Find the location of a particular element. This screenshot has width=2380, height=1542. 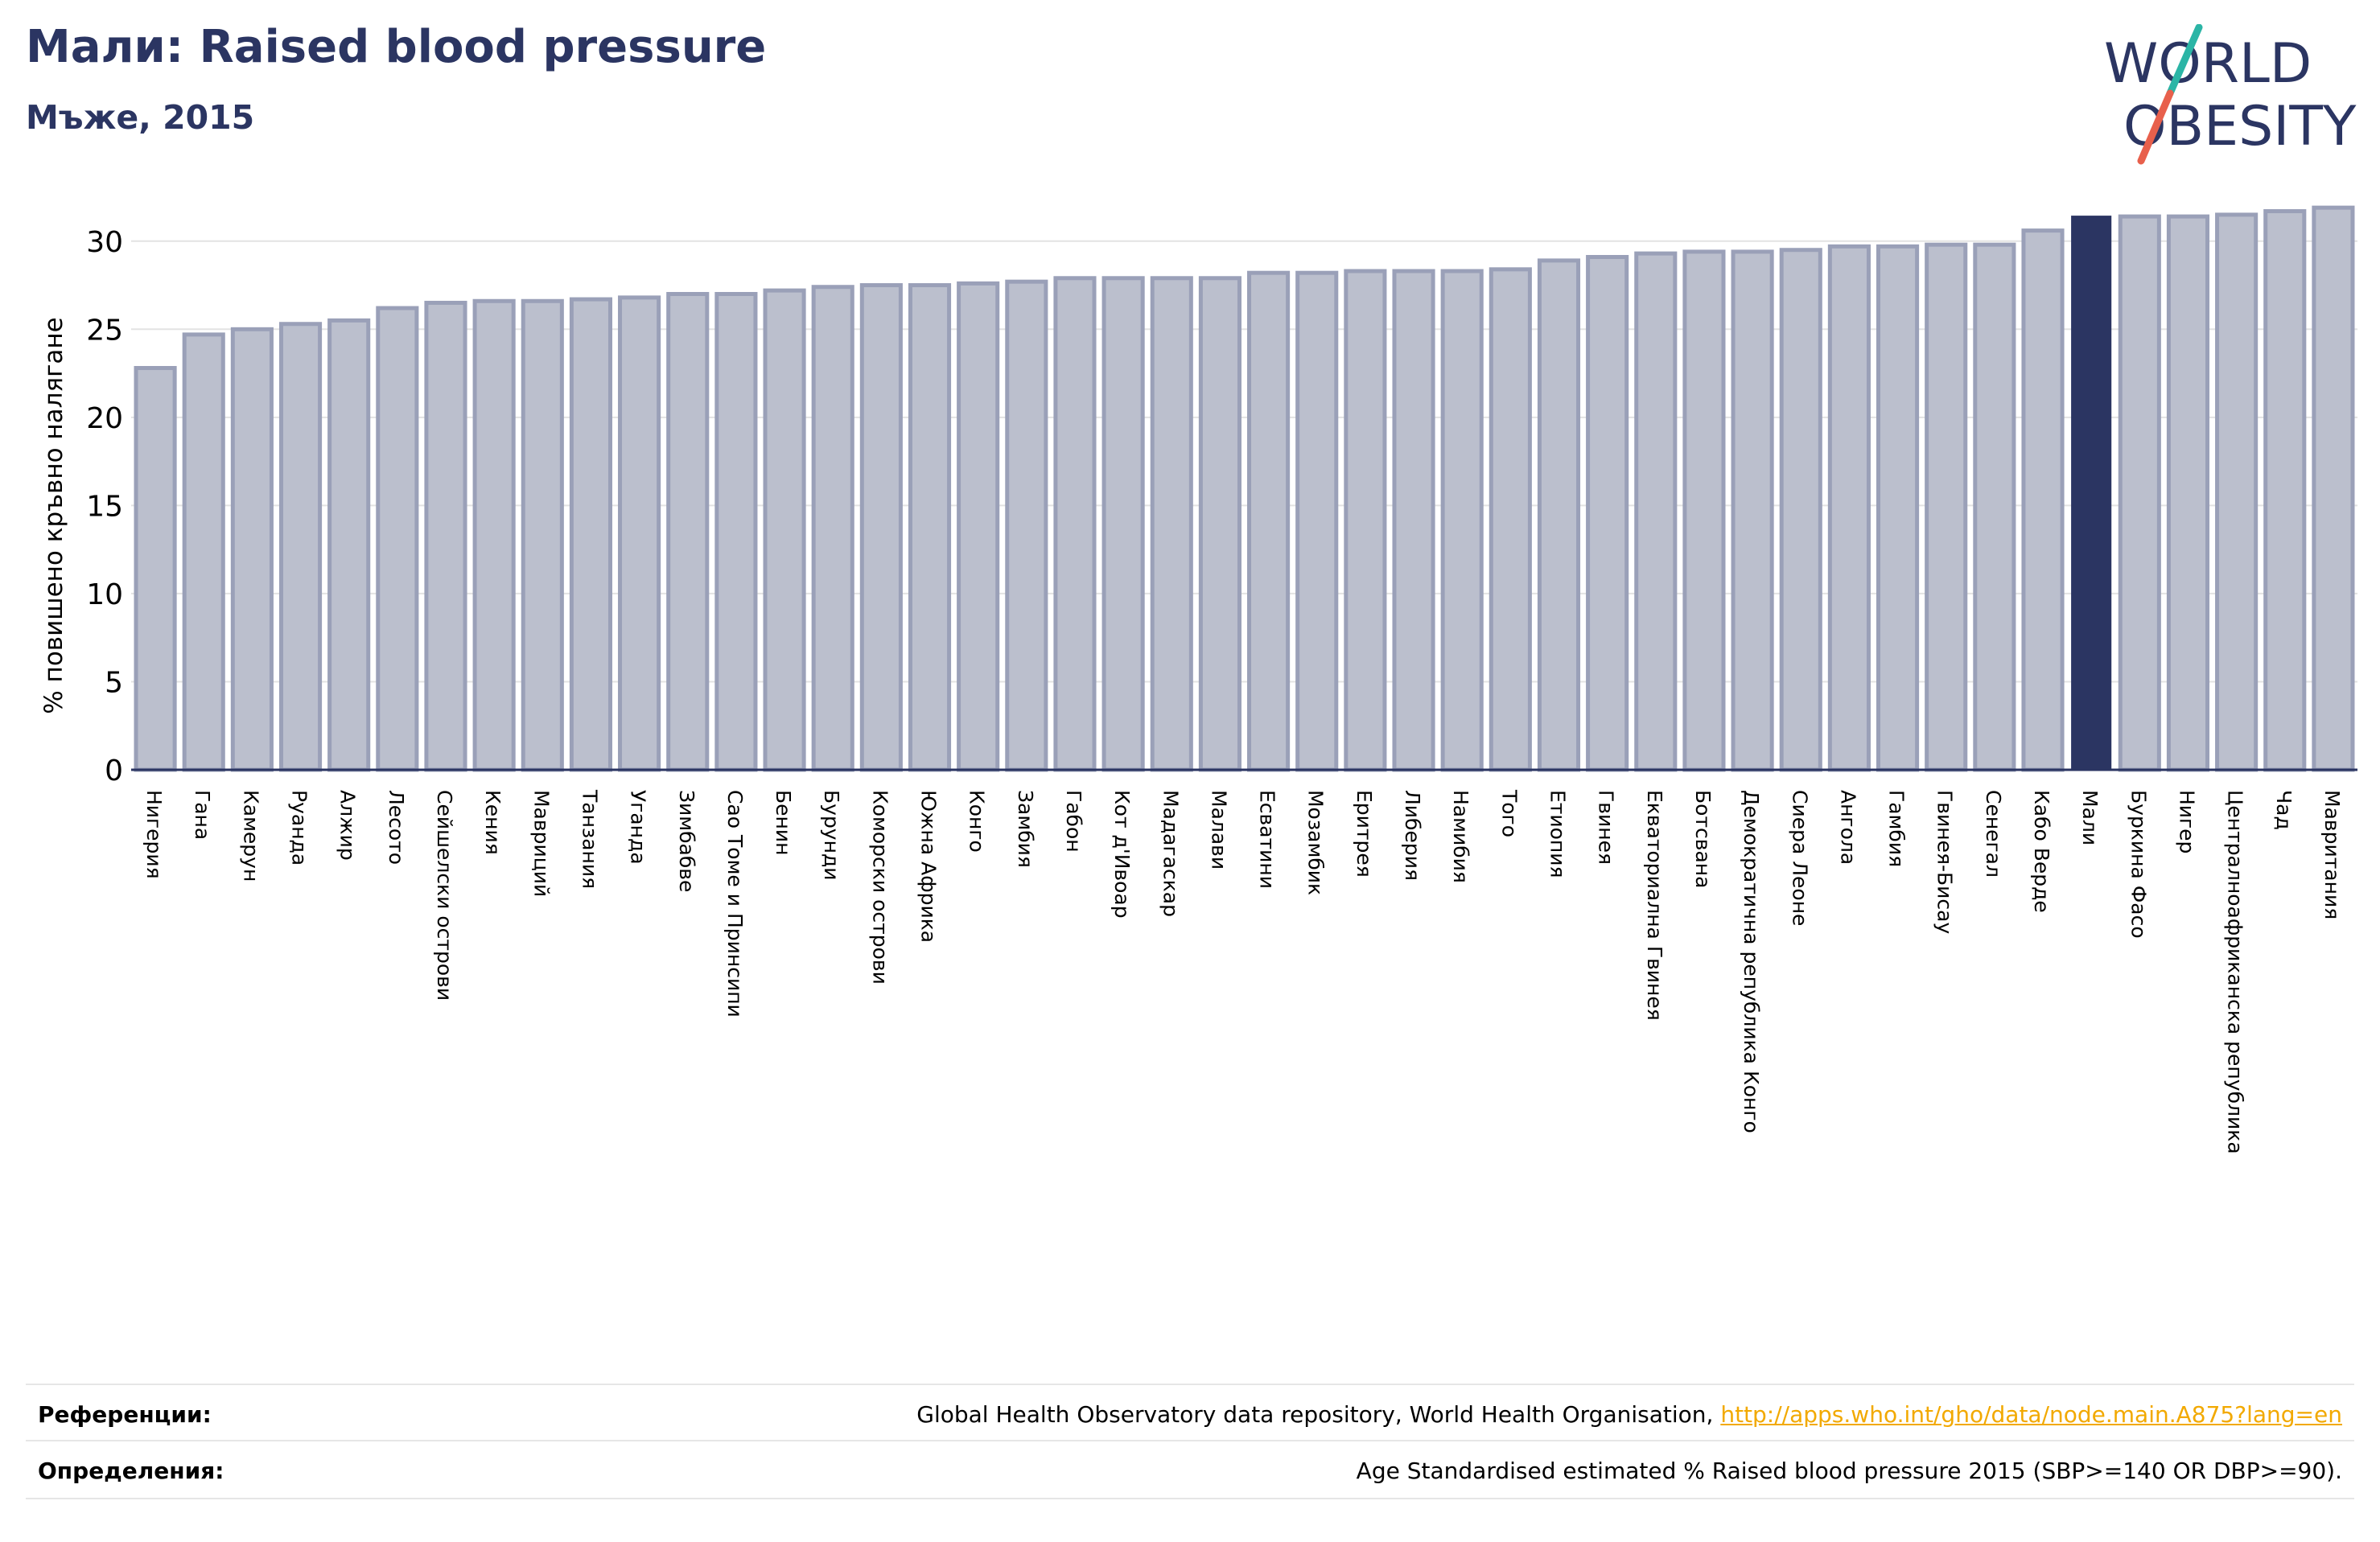

x-tick-label: Конго is located at coordinates (977, 821).